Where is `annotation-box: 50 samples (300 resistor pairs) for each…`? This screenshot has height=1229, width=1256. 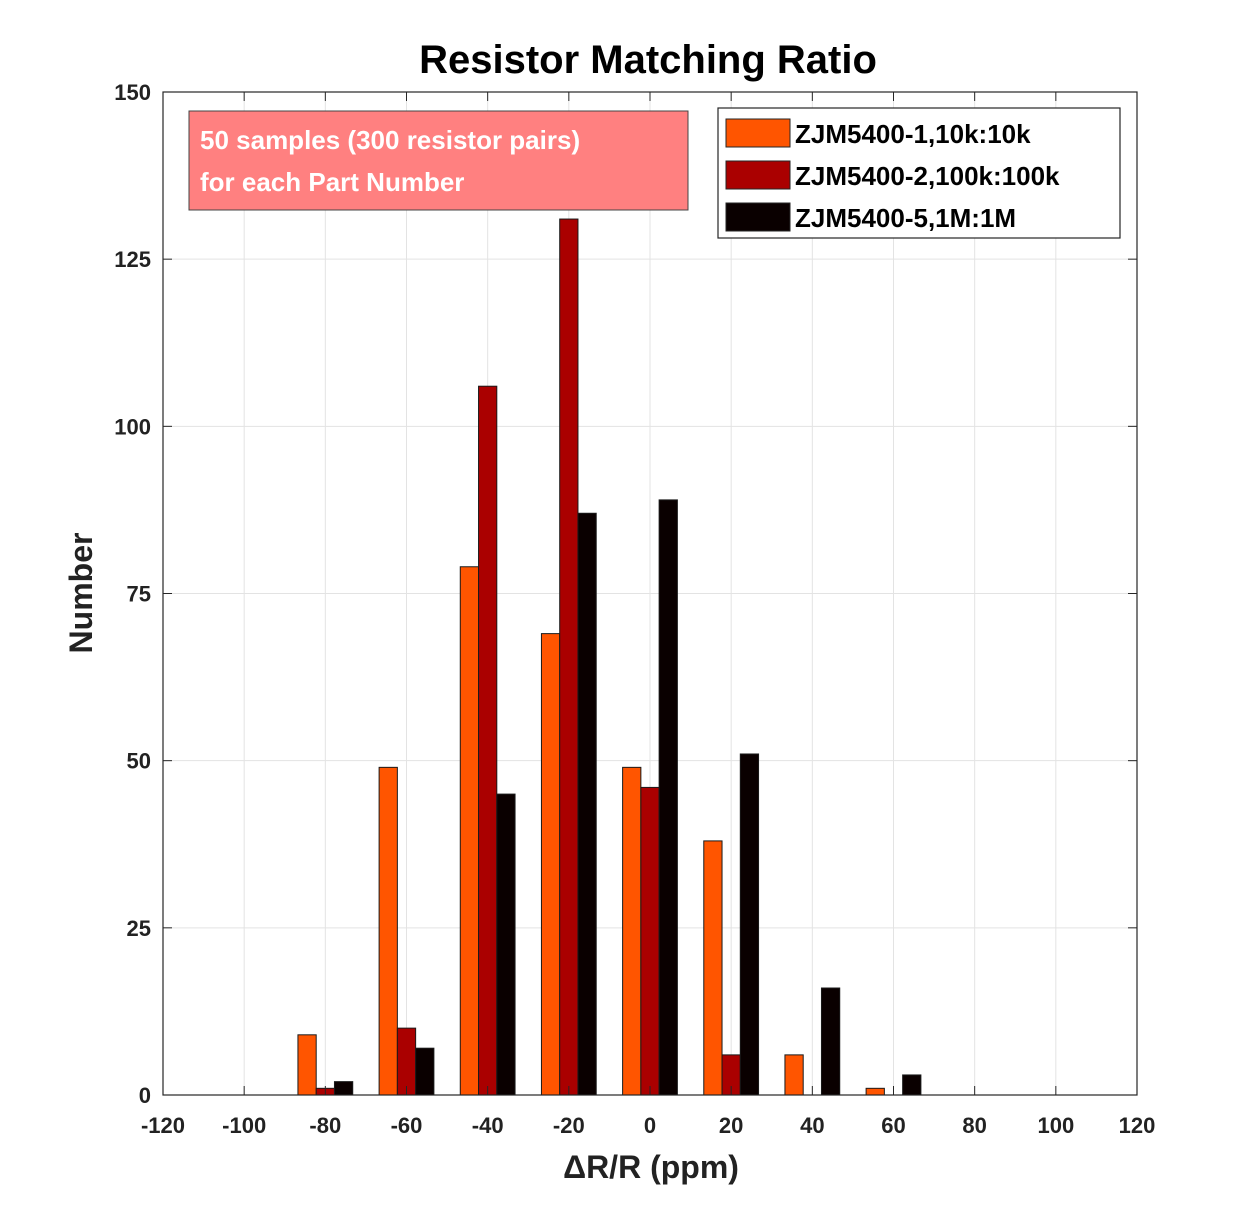
annotation-box: 50 samples (300 resistor pairs) for each… is located at coordinates (438, 160).